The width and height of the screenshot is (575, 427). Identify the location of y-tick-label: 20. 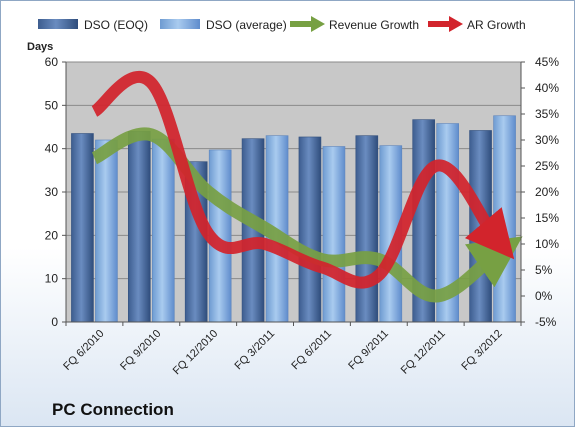
(52, 235).